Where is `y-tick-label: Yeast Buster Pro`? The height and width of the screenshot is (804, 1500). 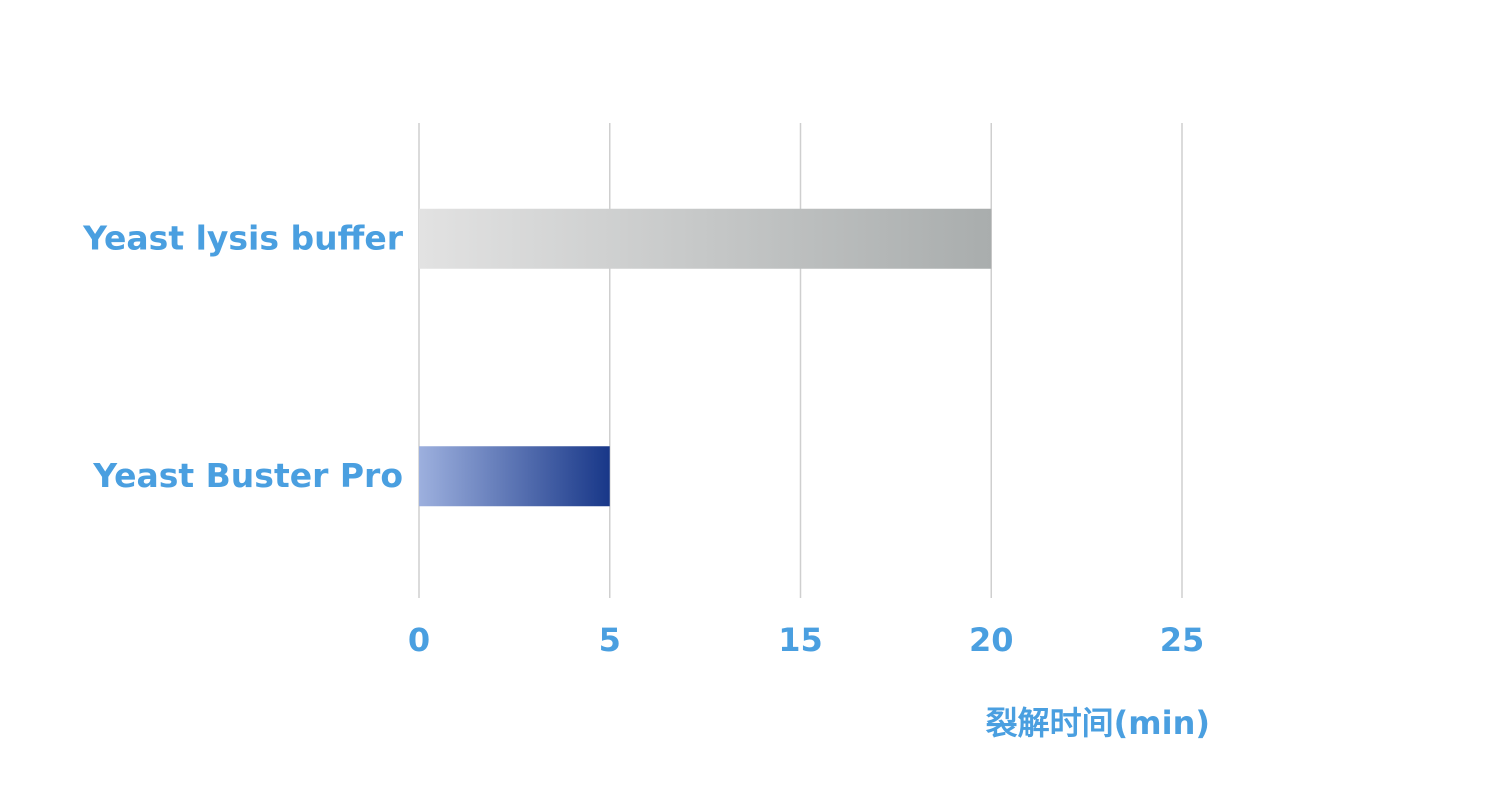 y-tick-label: Yeast Buster Pro is located at coordinates (247, 475).